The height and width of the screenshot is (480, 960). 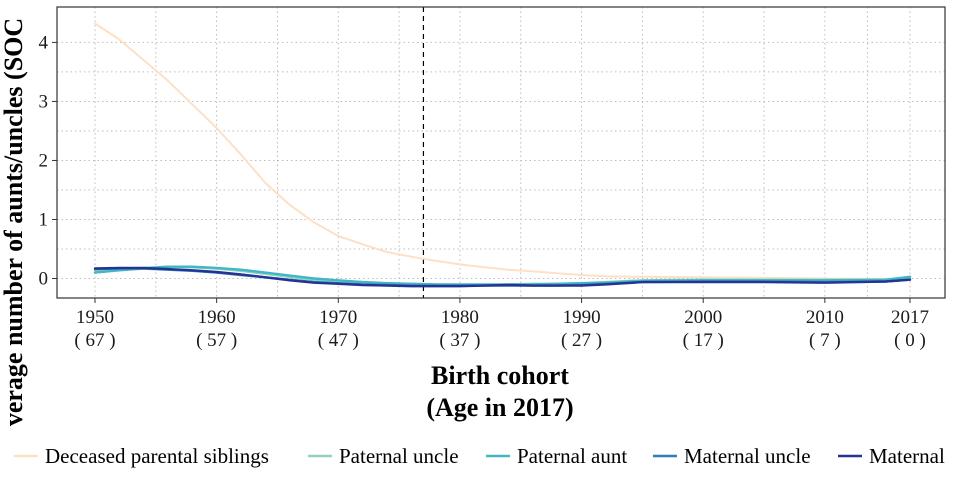 I want to click on legend-label-3: Paternal aunt, so click(x=572, y=456).